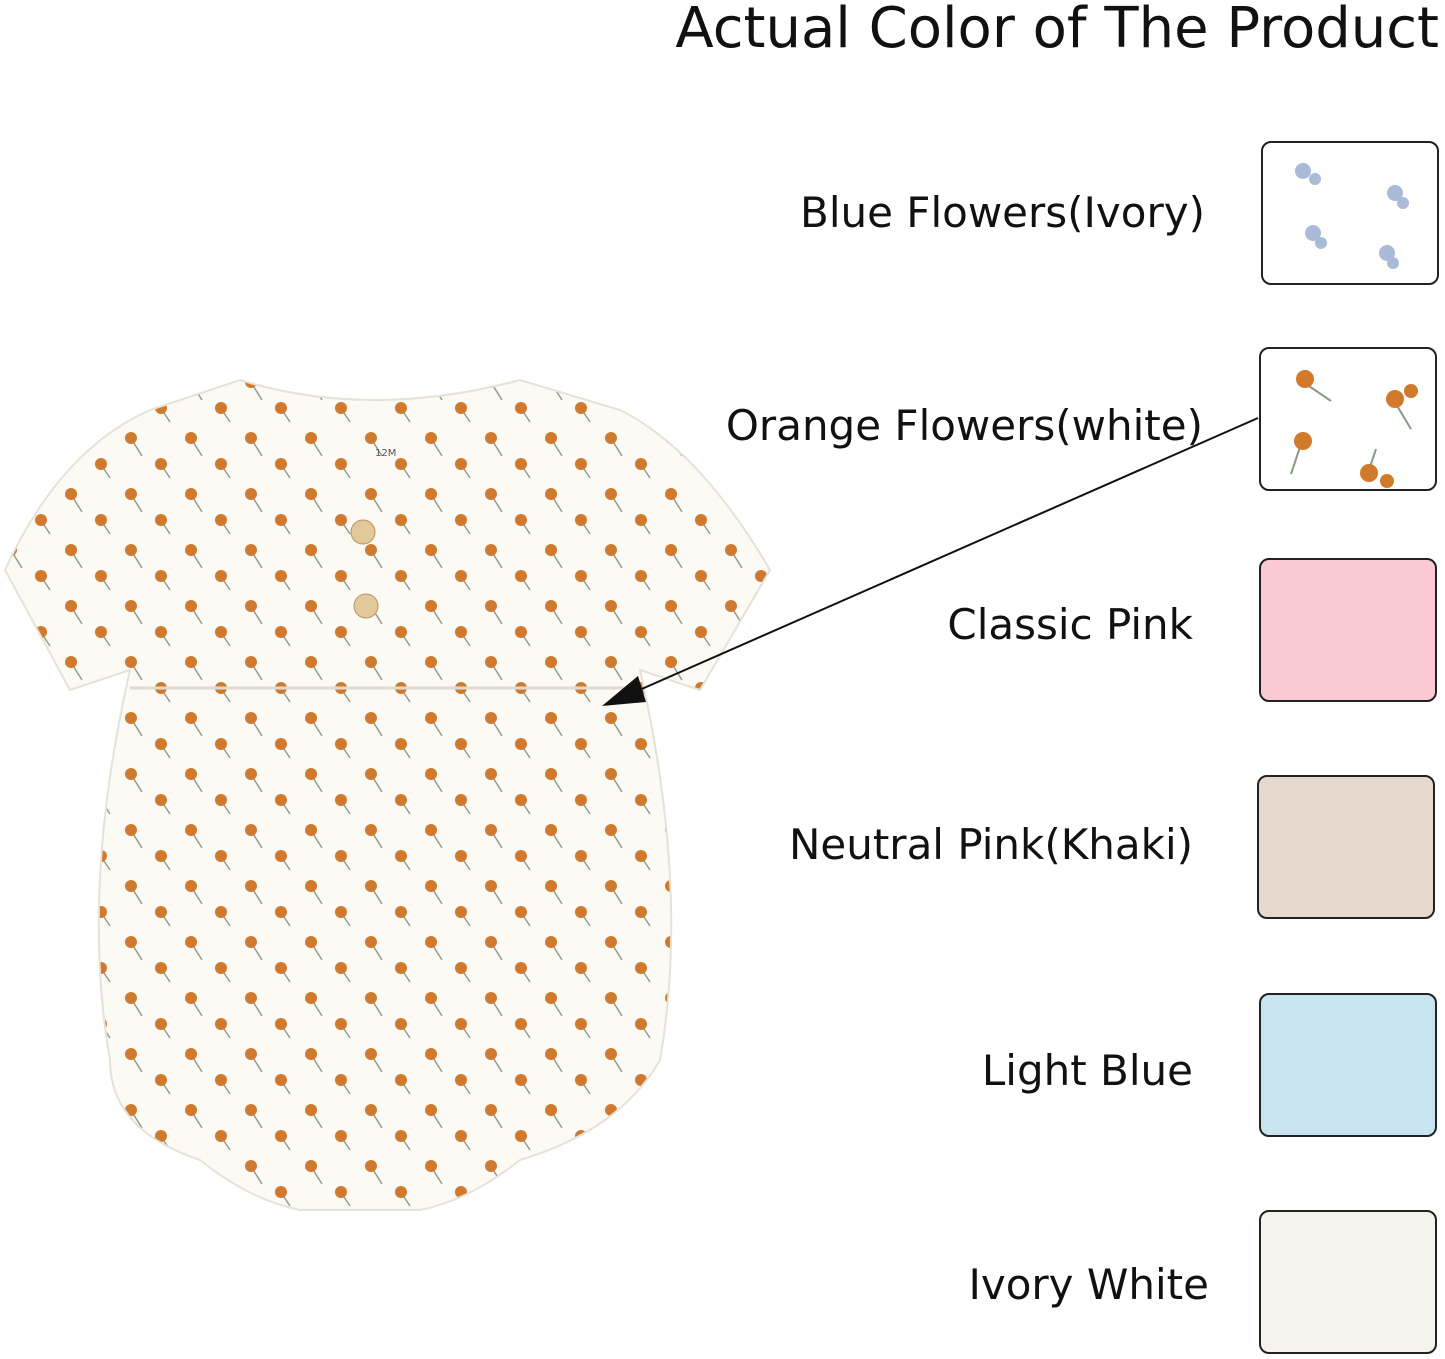 The image size is (1445, 1359). I want to click on swatch-orange-flowers, so click(1348, 419).